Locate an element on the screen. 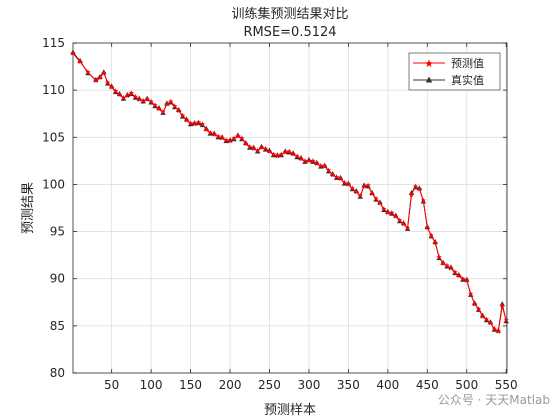 This screenshot has height=420, width=560. chart-title: 训练集预测结果对比 is located at coordinates (289, 14).